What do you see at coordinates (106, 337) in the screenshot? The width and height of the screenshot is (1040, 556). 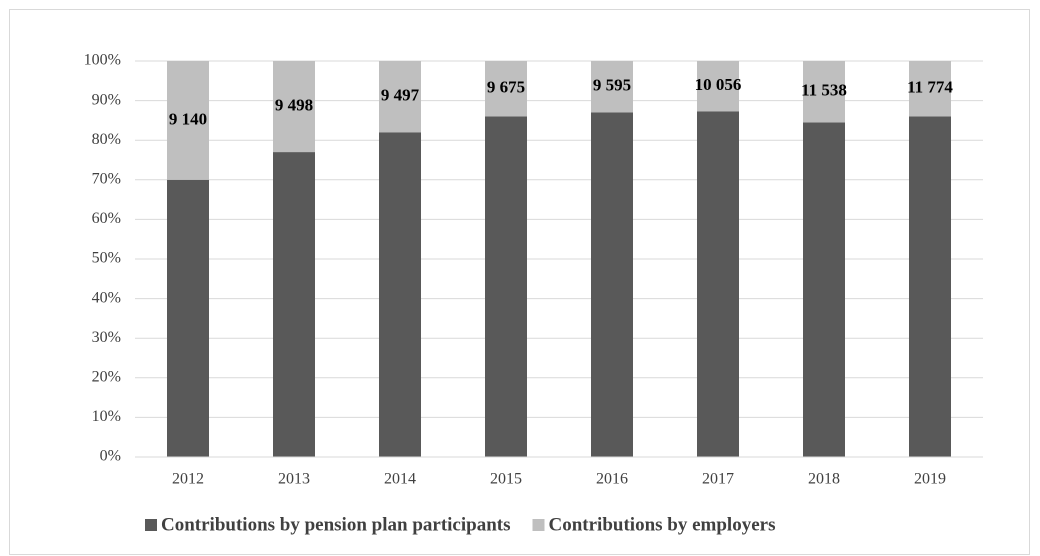 I see `y-tick-label: 30%` at bounding box center [106, 337].